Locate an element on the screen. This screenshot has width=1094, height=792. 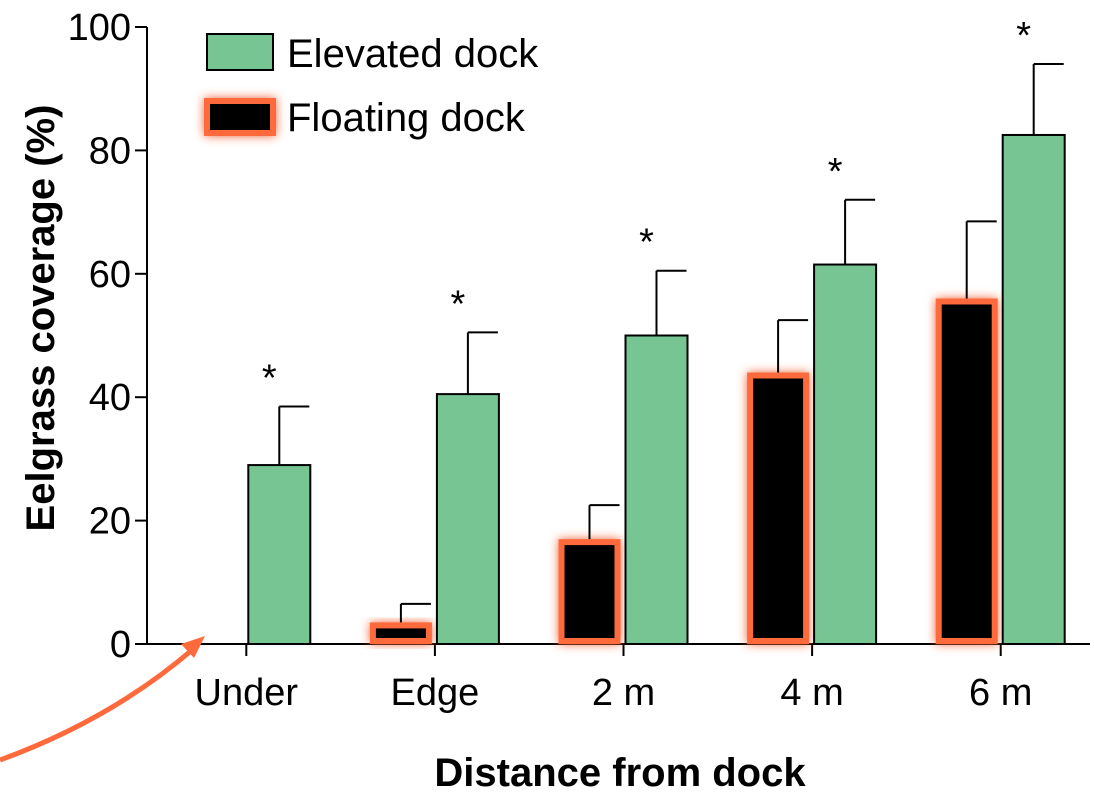
callout-arrow is located at coordinates (102, 699).